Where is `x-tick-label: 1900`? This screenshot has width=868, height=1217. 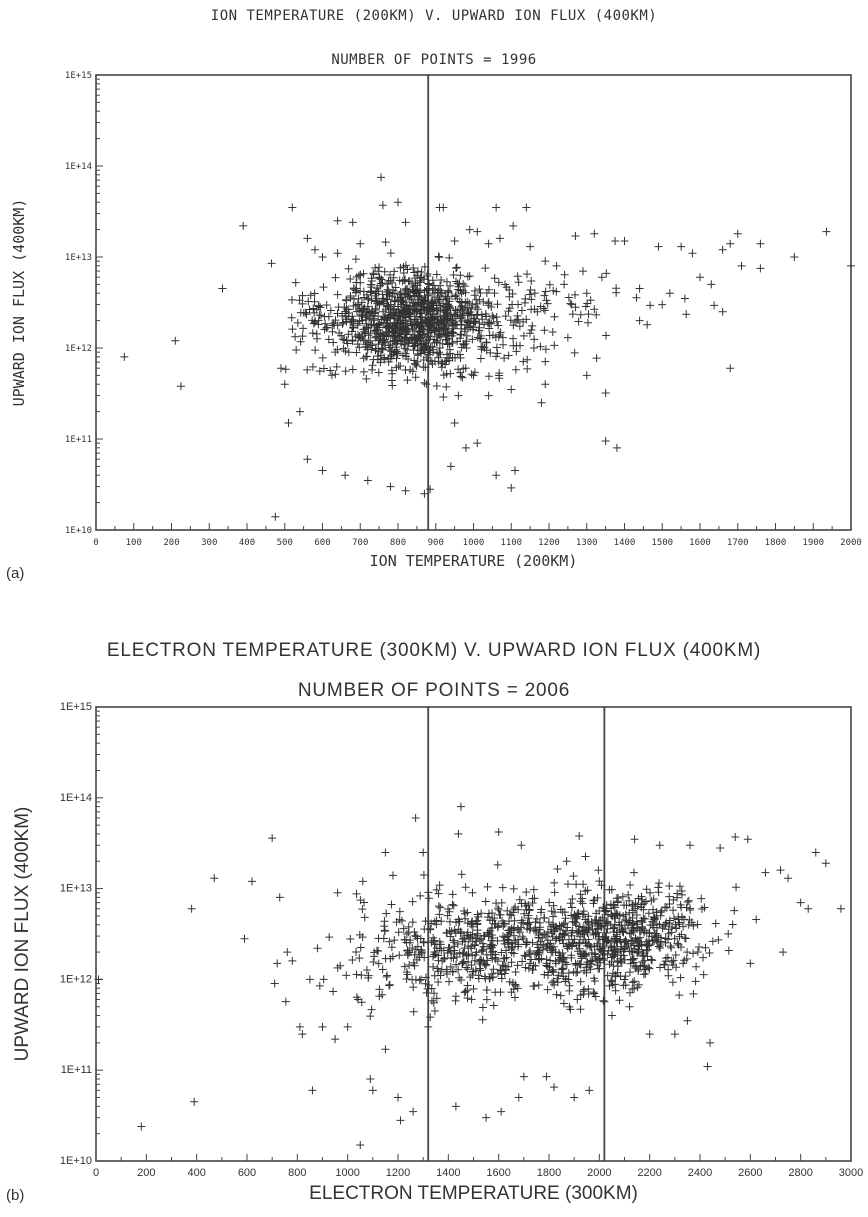 x-tick-label: 1900 is located at coordinates (813, 543).